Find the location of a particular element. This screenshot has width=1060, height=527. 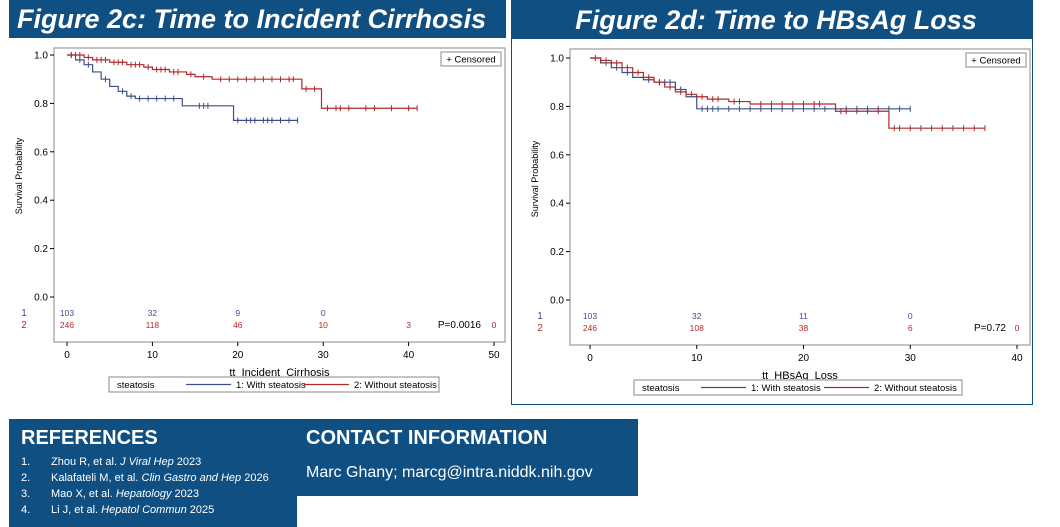

reference-authors: Zhou R, et al. is located at coordinates (86, 462).